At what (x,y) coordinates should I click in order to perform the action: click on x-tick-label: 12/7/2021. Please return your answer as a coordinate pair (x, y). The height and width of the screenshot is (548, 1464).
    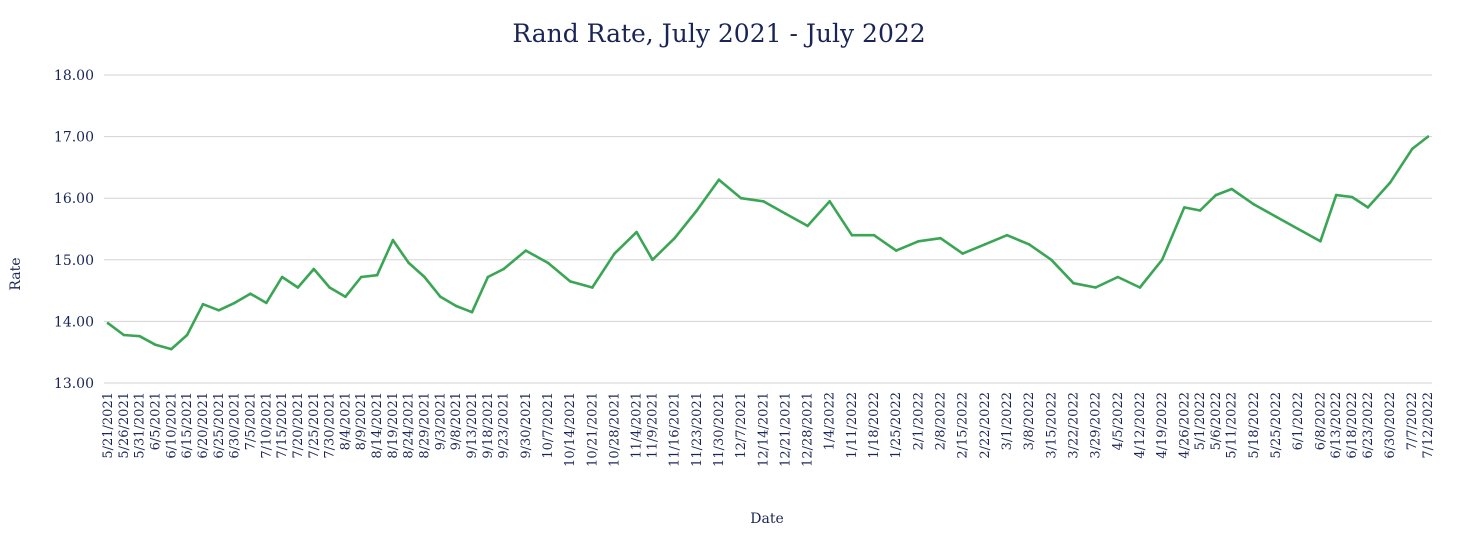
    Looking at the image, I should click on (741, 425).